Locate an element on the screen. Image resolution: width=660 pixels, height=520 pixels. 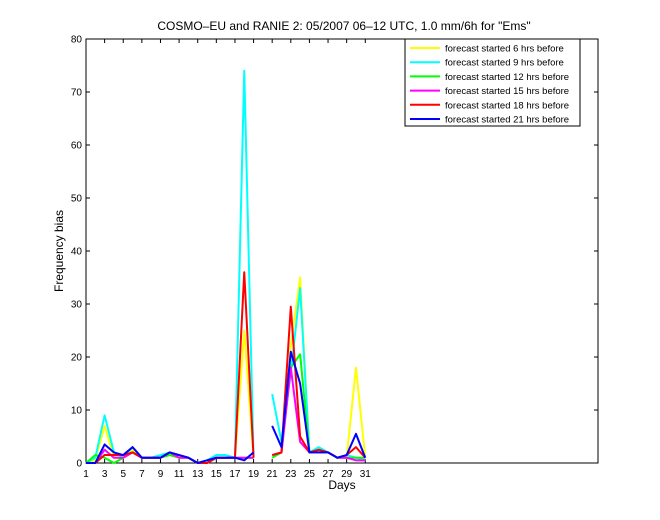
y-tick-label: 10 is located at coordinates (77, 411).